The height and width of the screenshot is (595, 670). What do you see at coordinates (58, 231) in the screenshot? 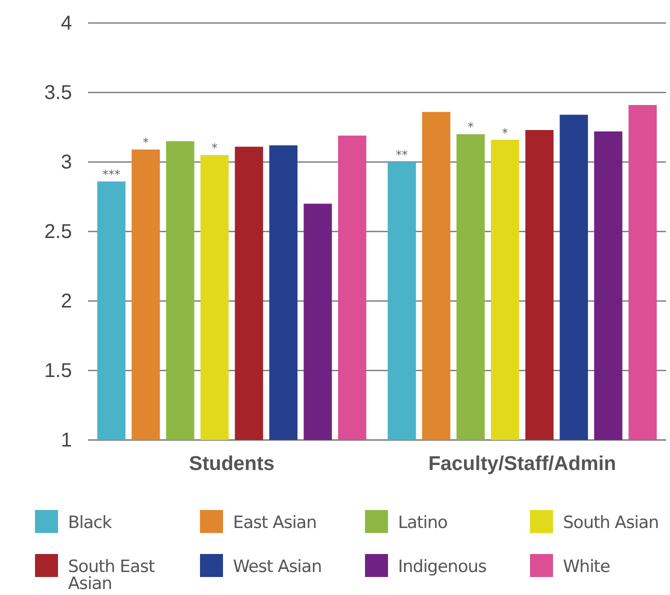
I see `y-tick-label: 2.5` at bounding box center [58, 231].